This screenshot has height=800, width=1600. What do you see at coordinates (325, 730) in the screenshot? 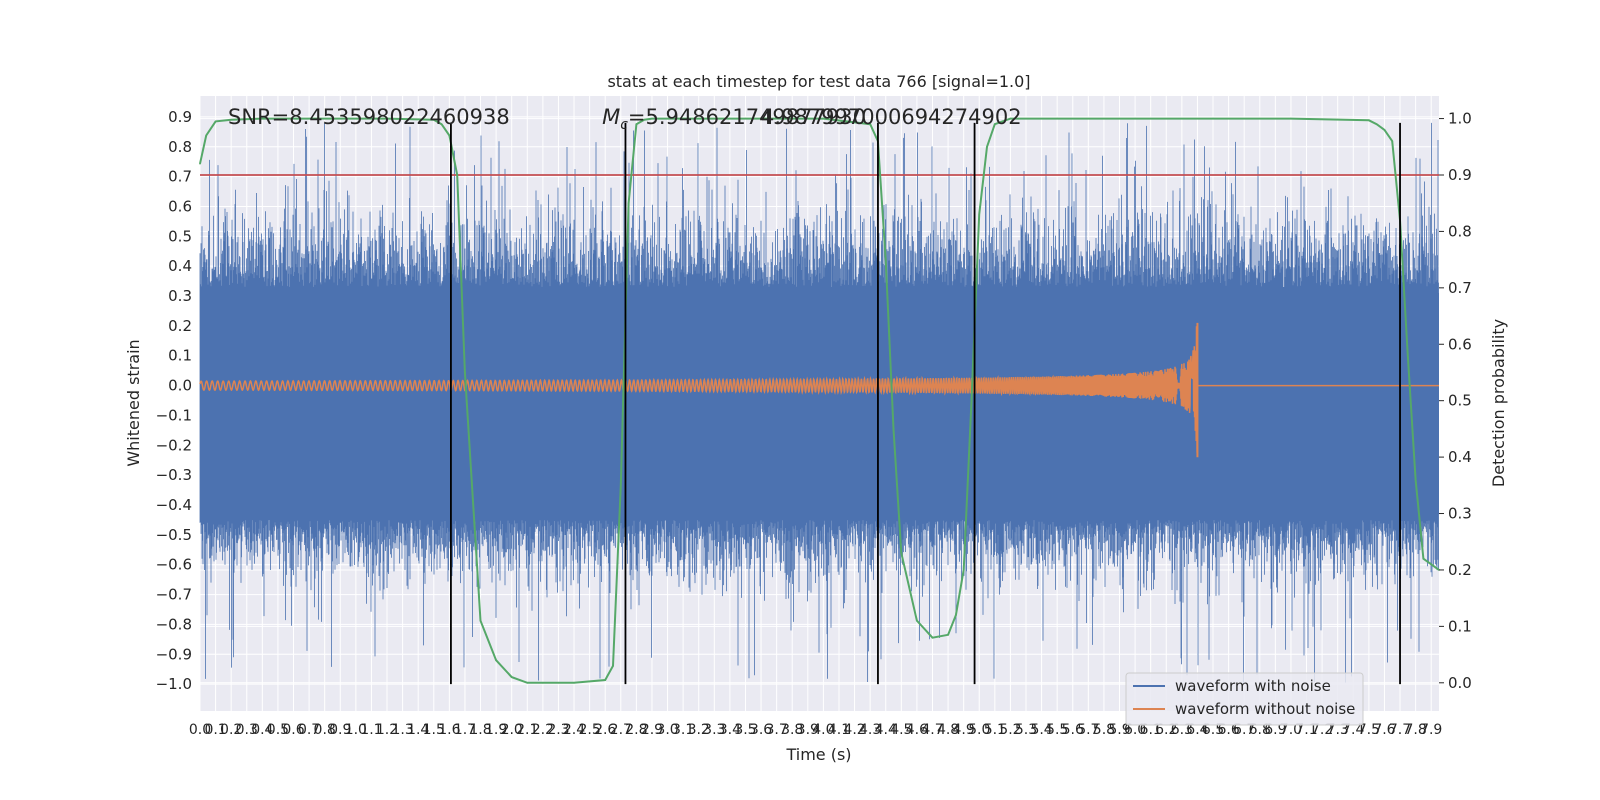
I see `x-tick-label: 0.8` at bounding box center [325, 730].